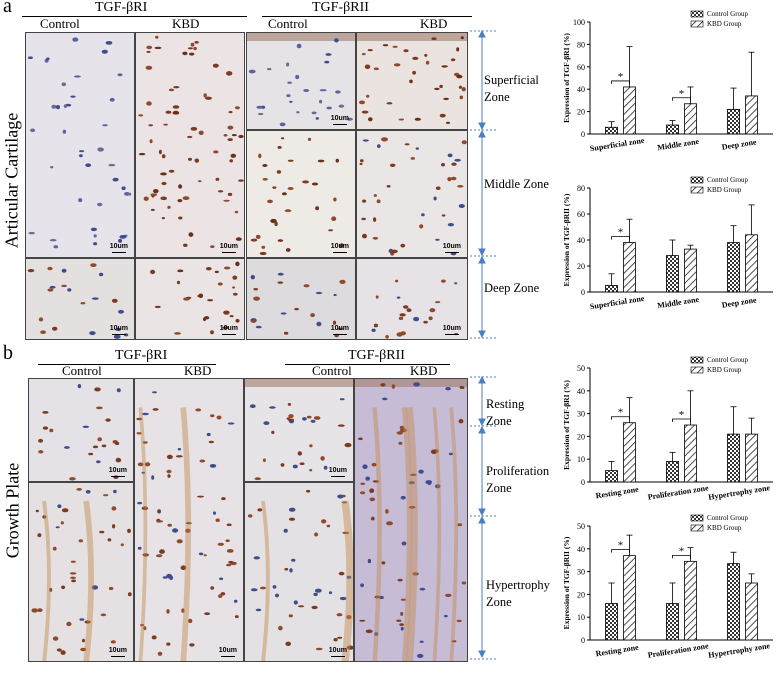 The image size is (777, 673). What do you see at coordinates (518, 479) in the screenshot?
I see `zone-proliferation: Proliferation Zone` at bounding box center [518, 479].